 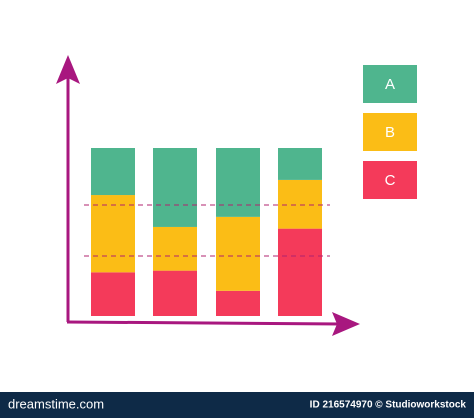 What do you see at coordinates (237, 405) in the screenshot?
I see `footer-bar` at bounding box center [237, 405].